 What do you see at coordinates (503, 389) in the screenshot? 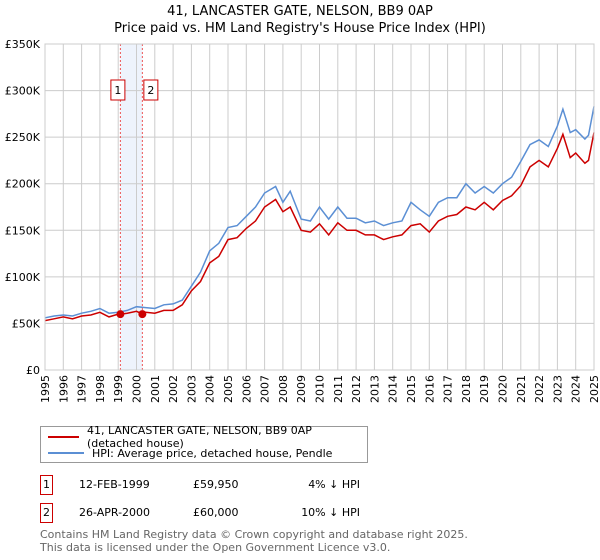
I see `x-tick-label: 2020` at bounding box center [503, 389].